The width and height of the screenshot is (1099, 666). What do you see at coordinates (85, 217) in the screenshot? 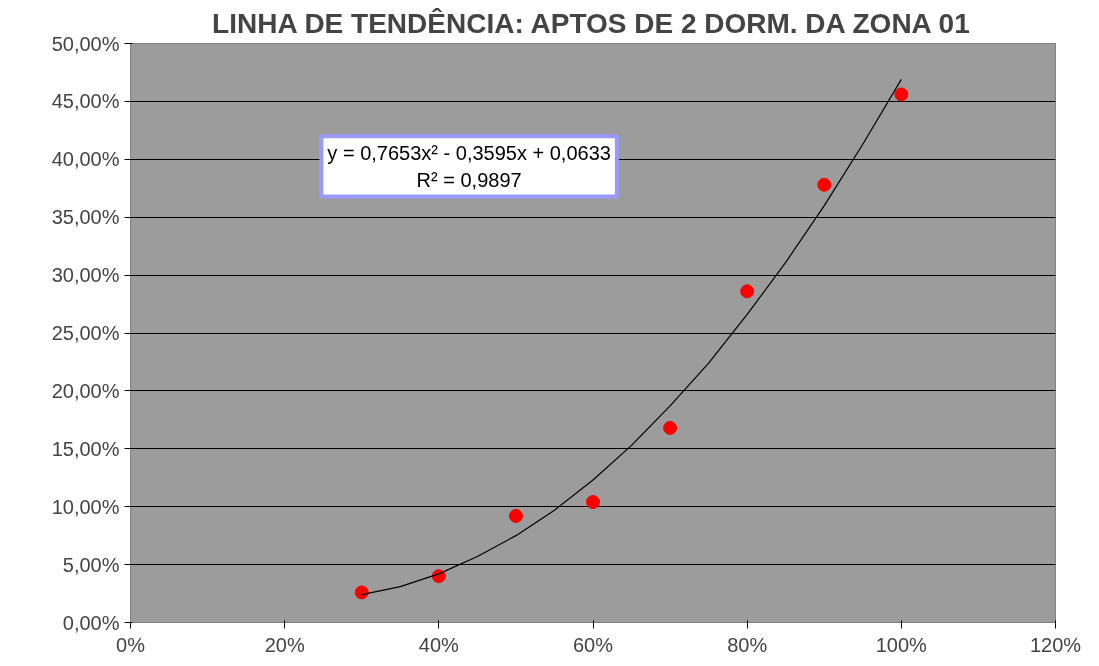
I see `y-tick-label: 35,00%` at bounding box center [85, 217].